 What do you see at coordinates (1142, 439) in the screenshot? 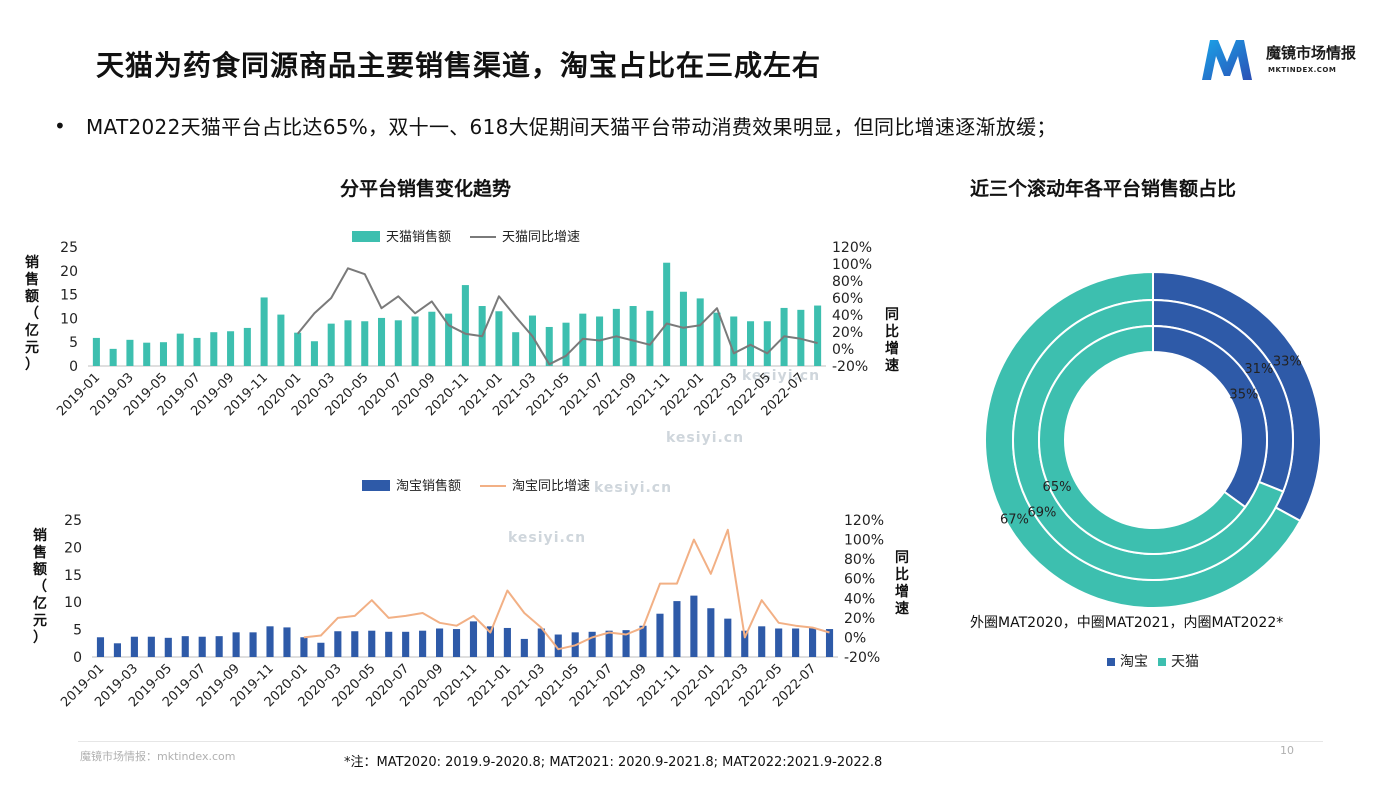
I see `donut-slice` at bounding box center [1142, 439].